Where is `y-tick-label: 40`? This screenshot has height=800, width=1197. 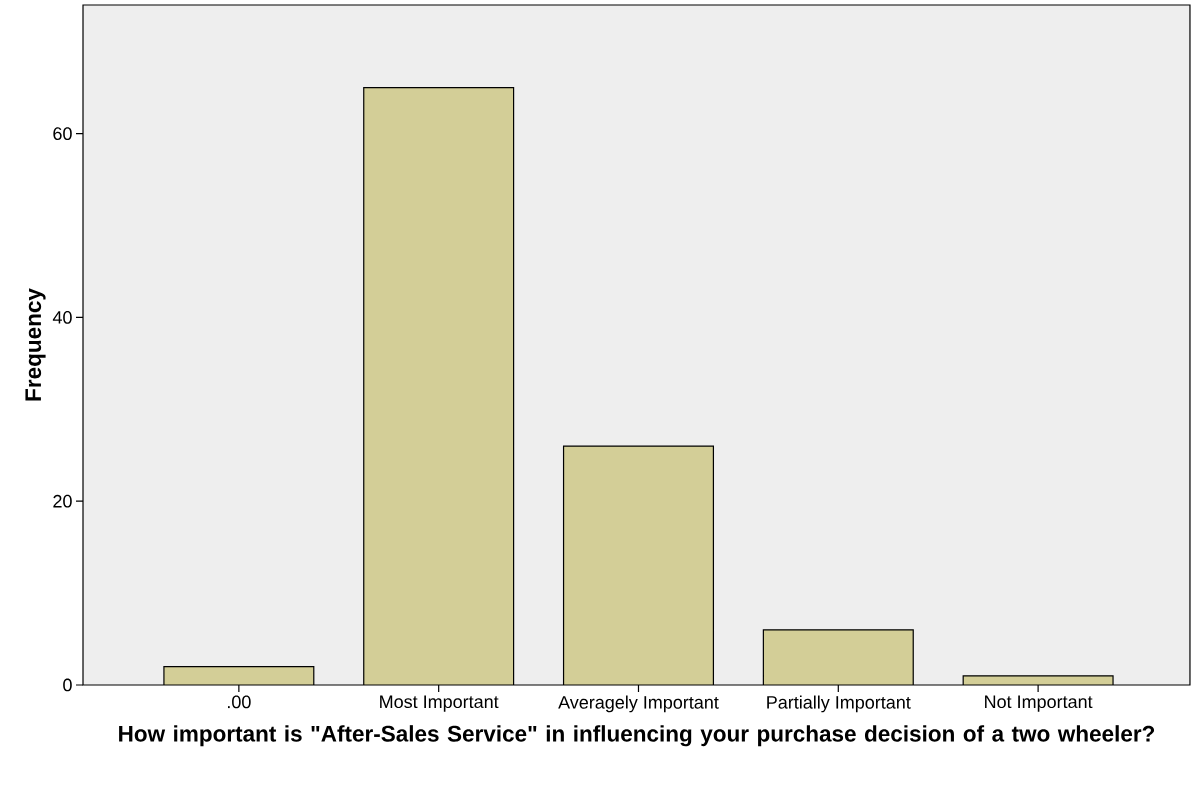
y-tick-label: 40 is located at coordinates (62, 317).